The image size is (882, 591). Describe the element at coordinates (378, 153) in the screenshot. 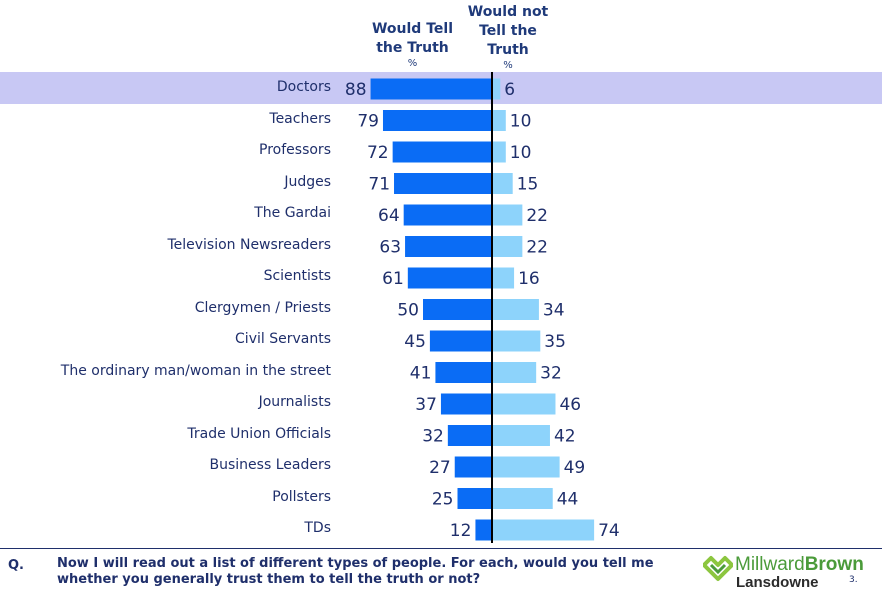

I see `value-label-would-tell: 72` at that location.